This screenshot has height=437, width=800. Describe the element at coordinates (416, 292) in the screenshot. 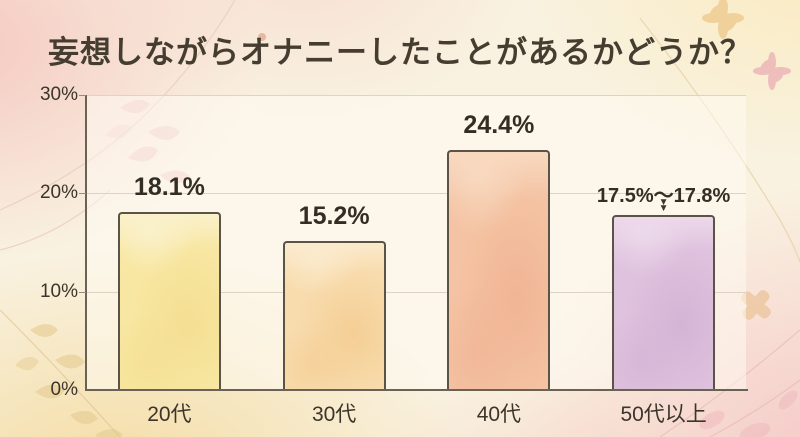

I see `gridline-10pct` at that location.